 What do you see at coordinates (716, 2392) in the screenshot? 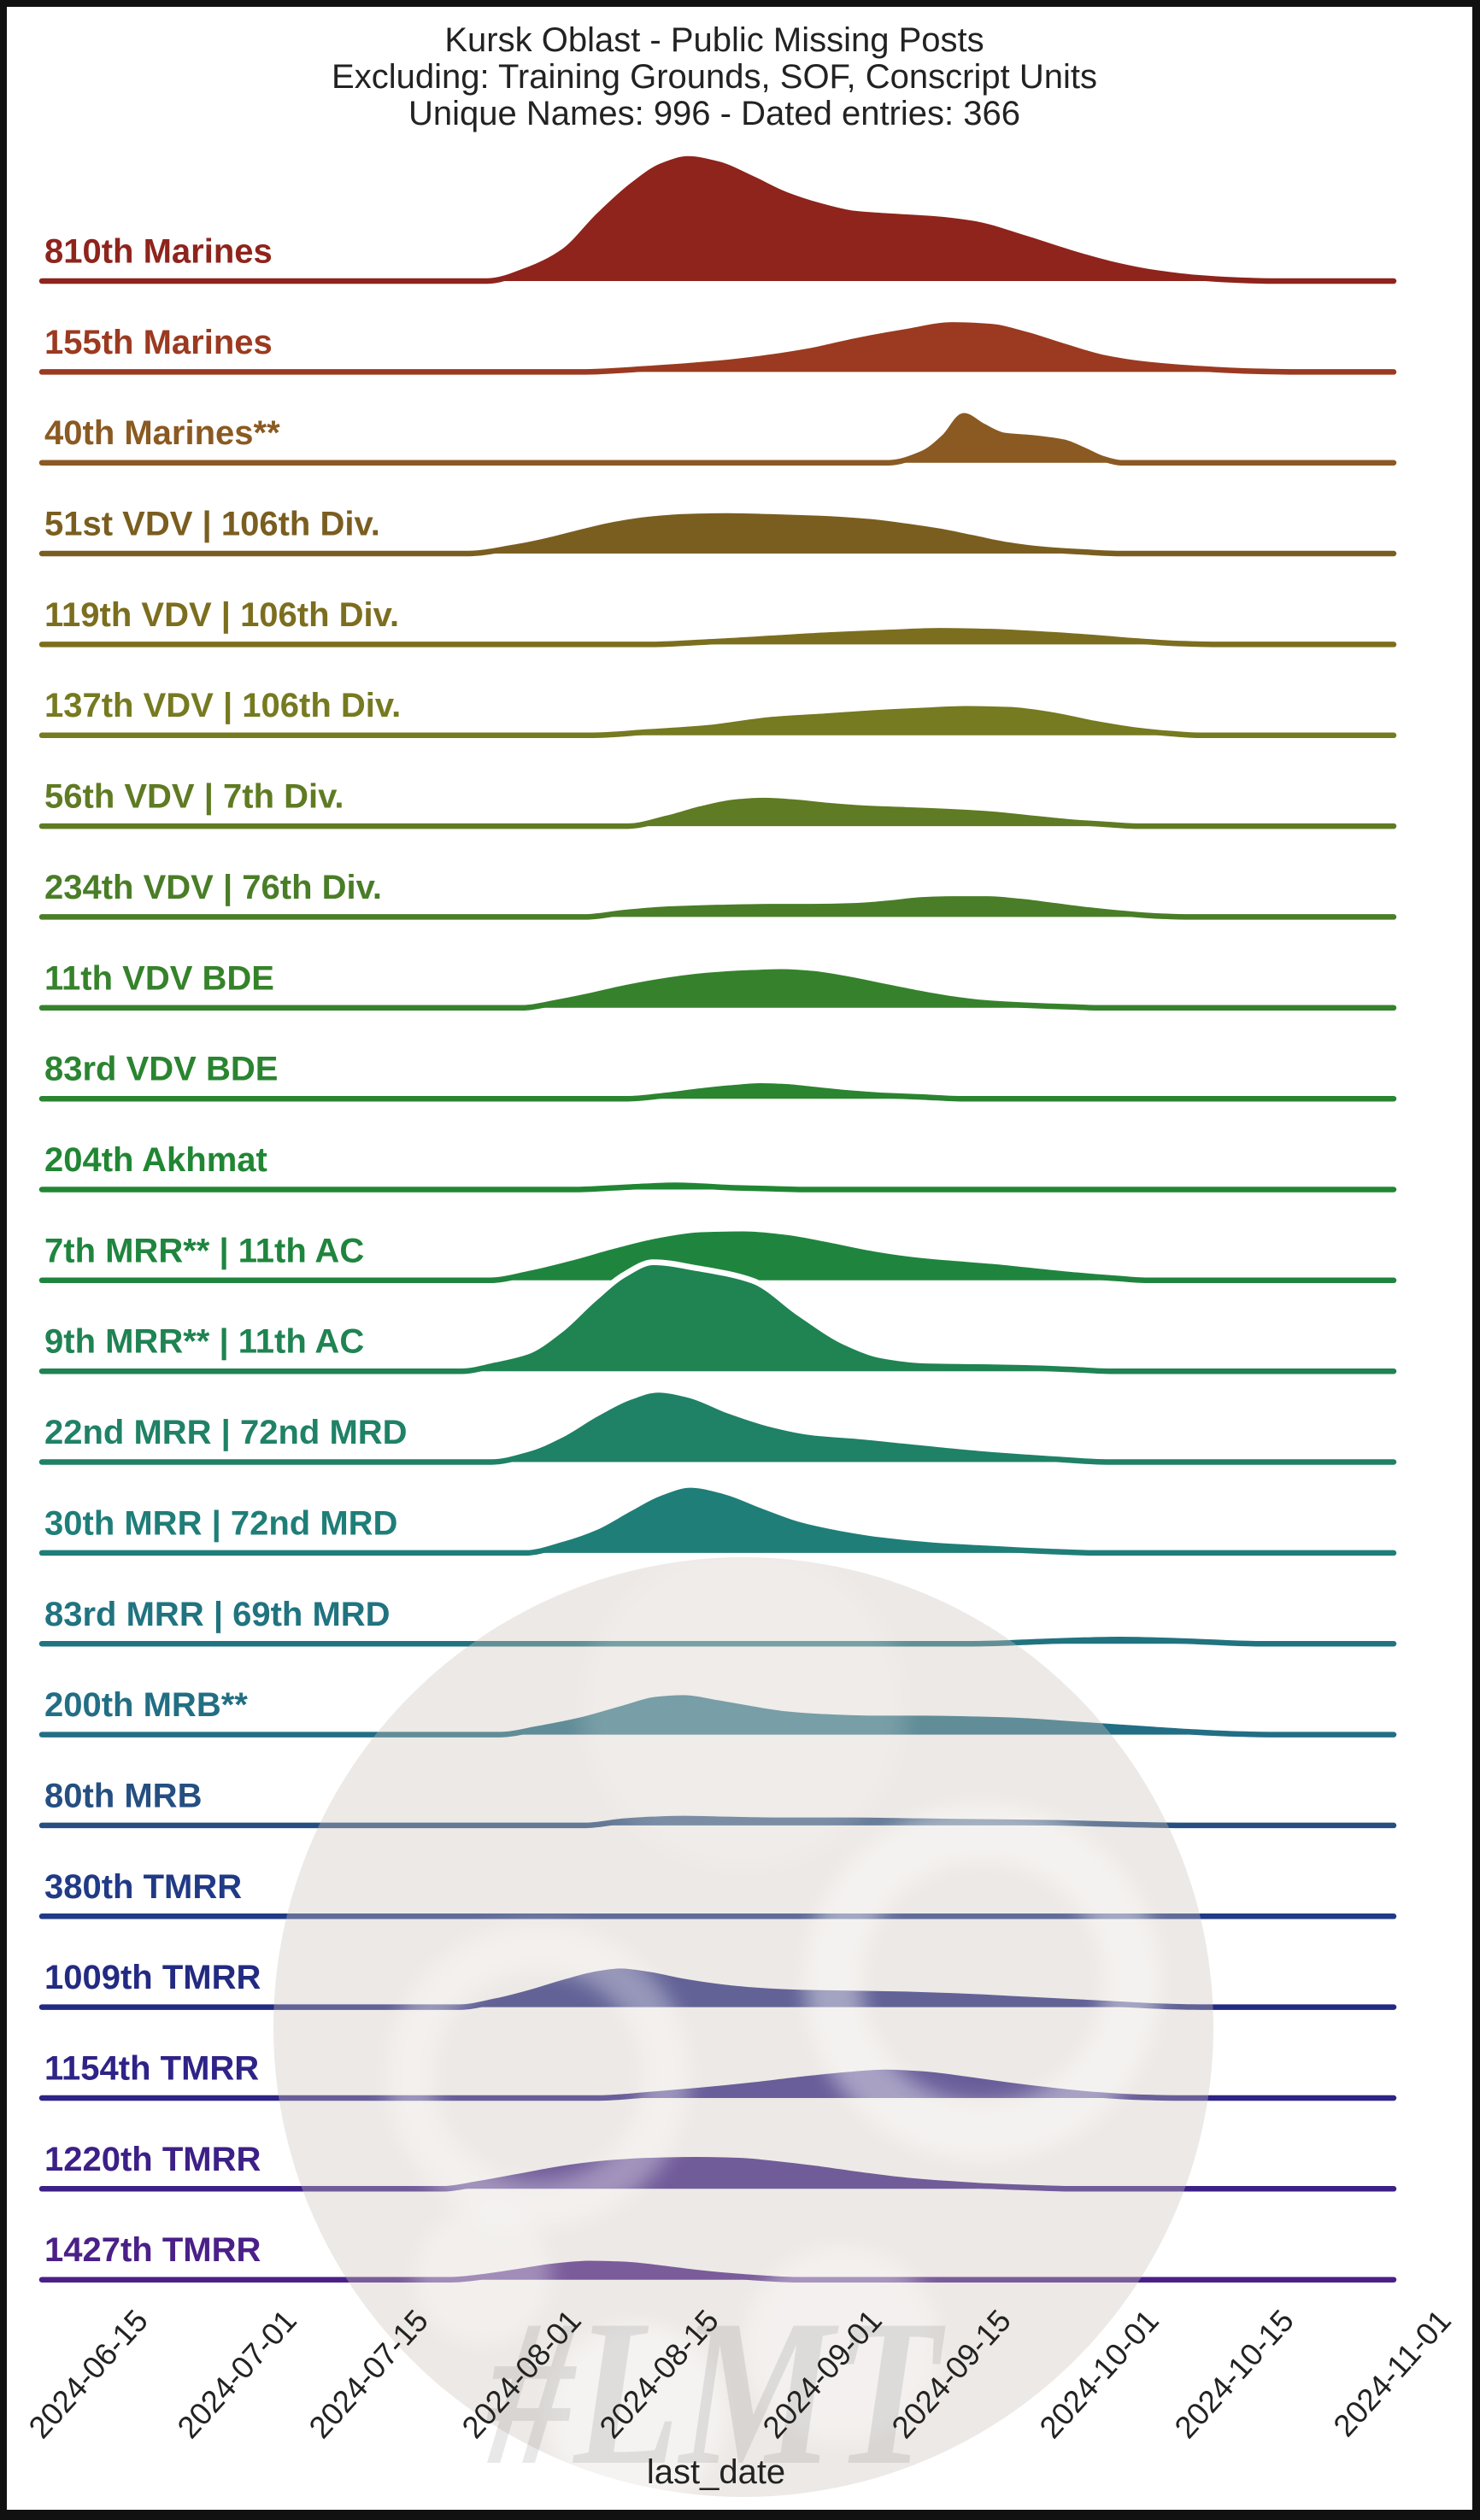
I see `svg-text: #LMT` at bounding box center [716, 2392].